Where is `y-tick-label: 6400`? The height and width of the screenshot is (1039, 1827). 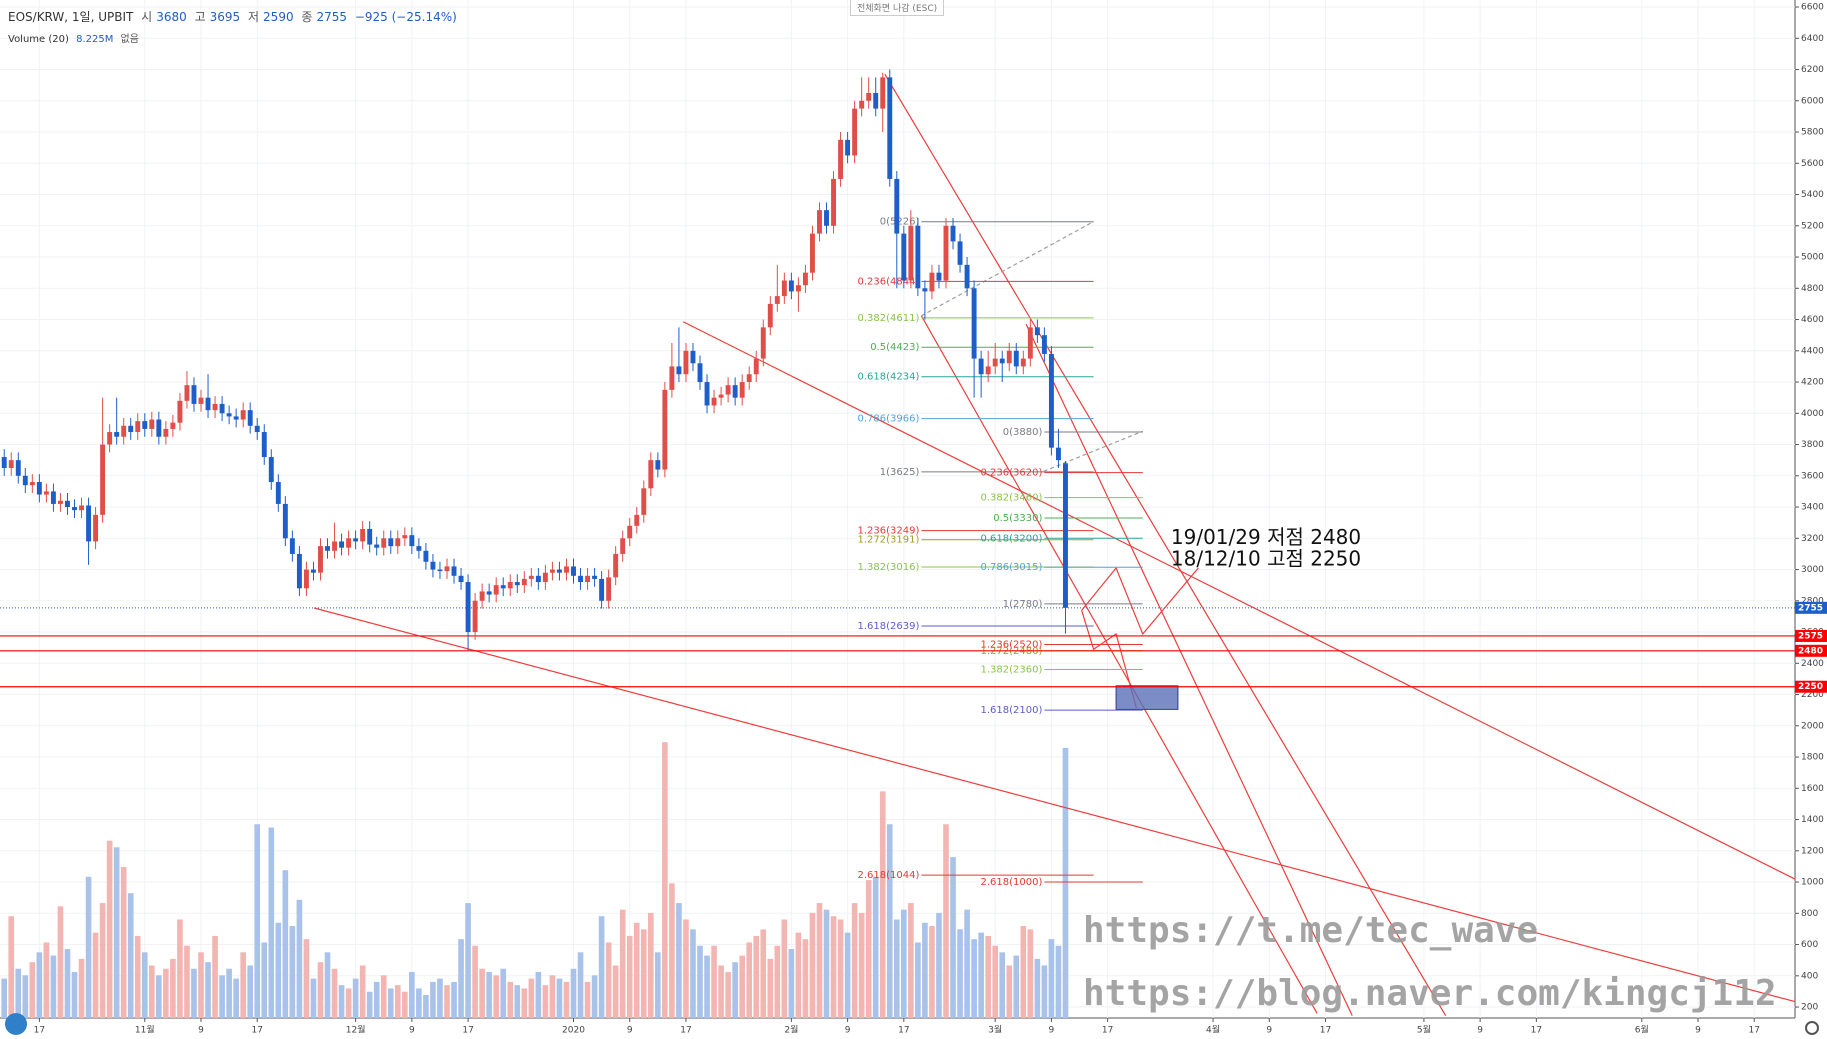
y-tick-label: 6400 is located at coordinates (1812, 39).